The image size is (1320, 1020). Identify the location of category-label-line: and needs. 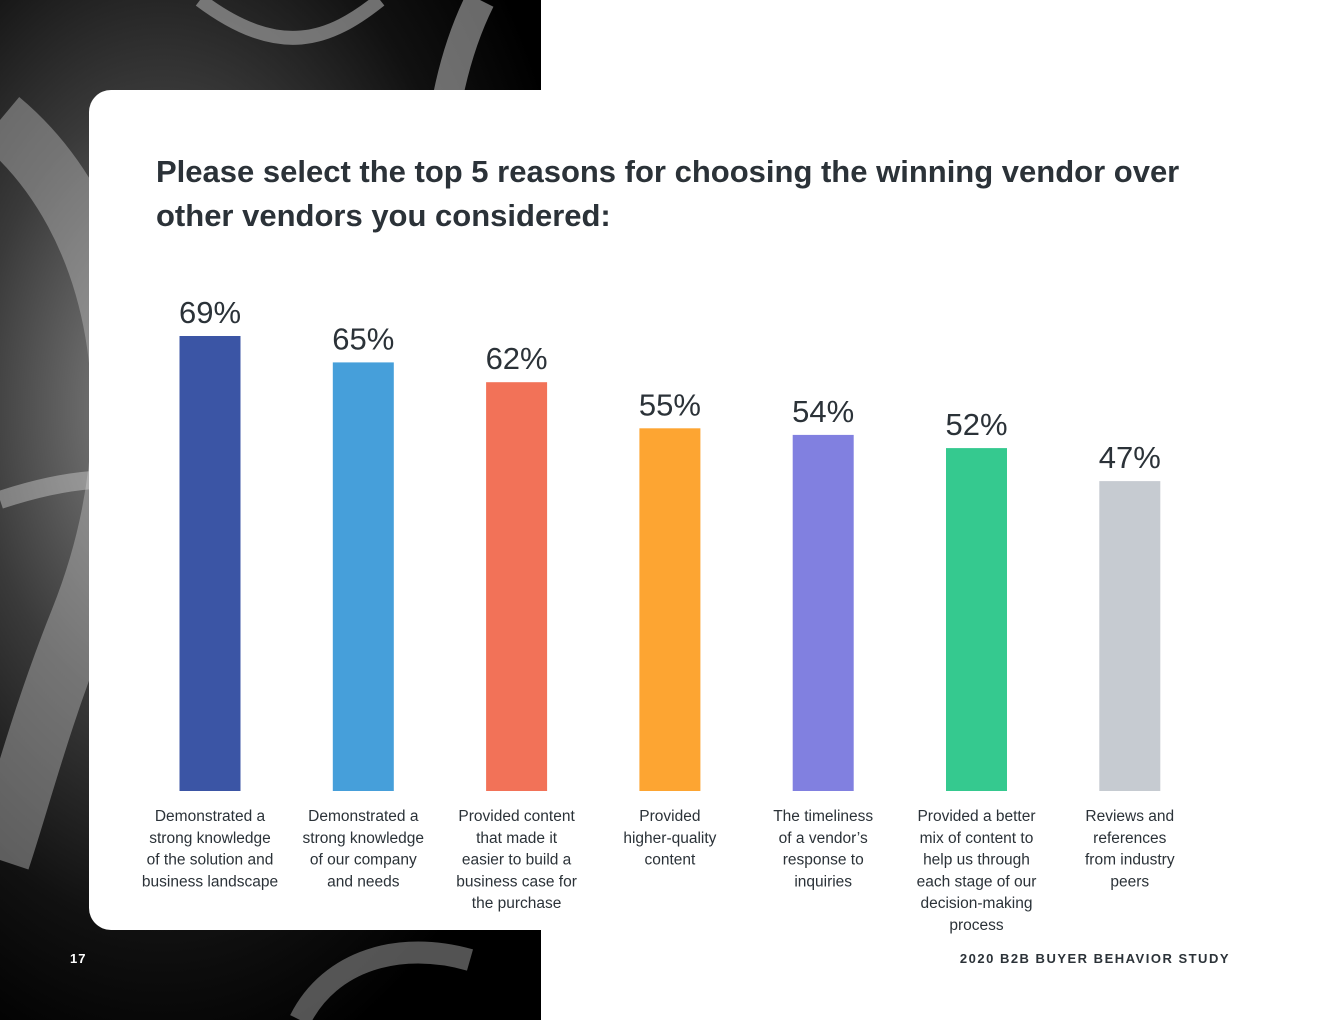
(363, 881).